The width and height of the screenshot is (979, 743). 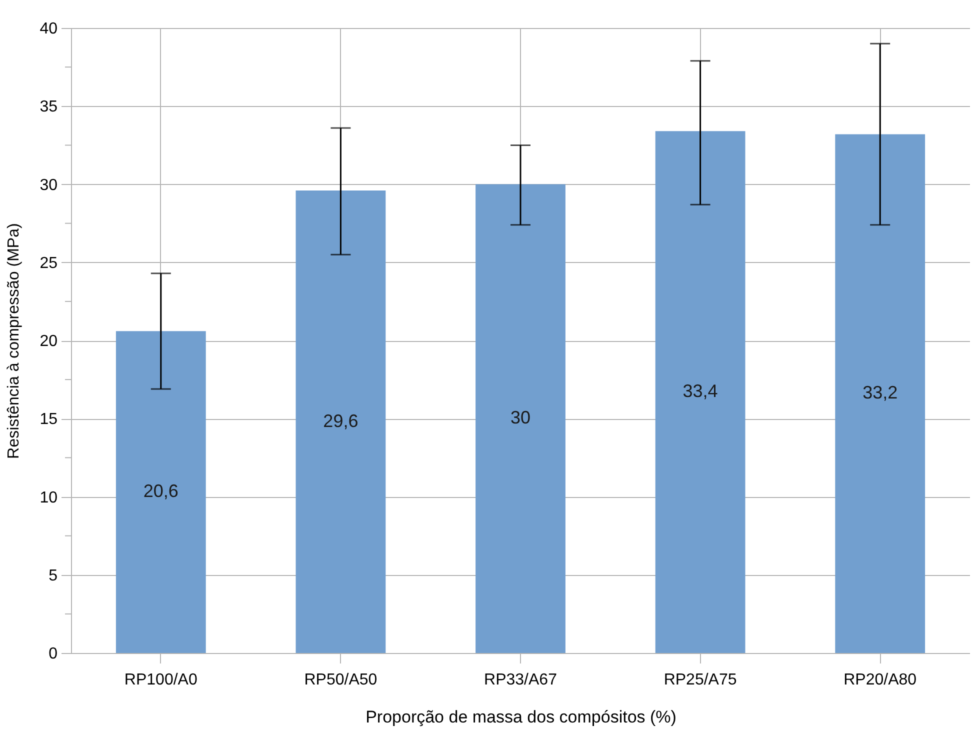 I want to click on y-tick-label: 15, so click(x=49, y=419).